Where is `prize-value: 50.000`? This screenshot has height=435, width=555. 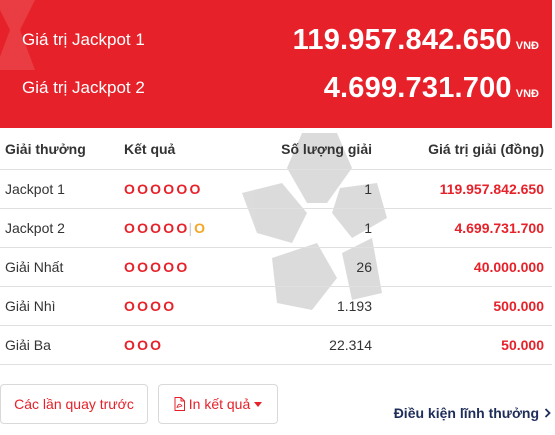 prize-value: 50.000 is located at coordinates (522, 345).